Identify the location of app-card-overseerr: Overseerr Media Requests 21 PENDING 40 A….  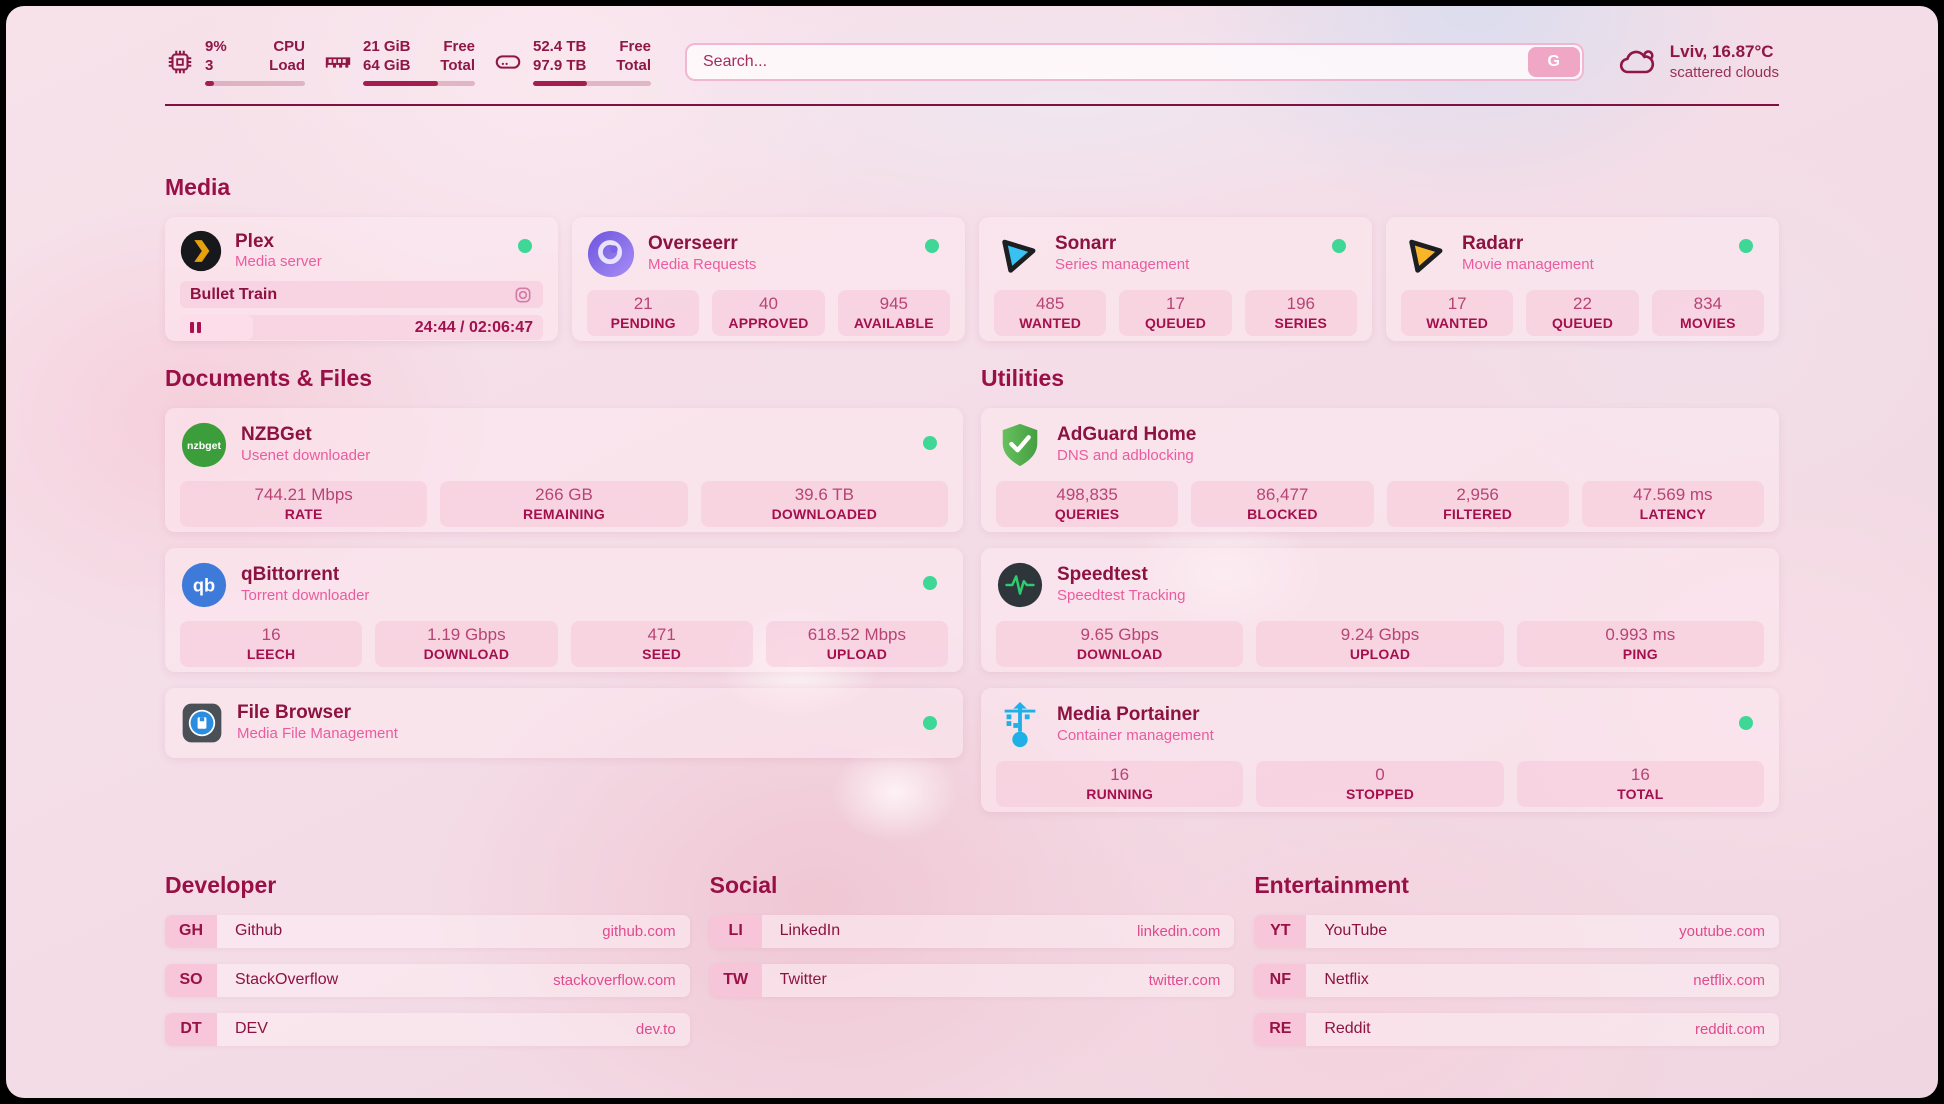
(768, 278).